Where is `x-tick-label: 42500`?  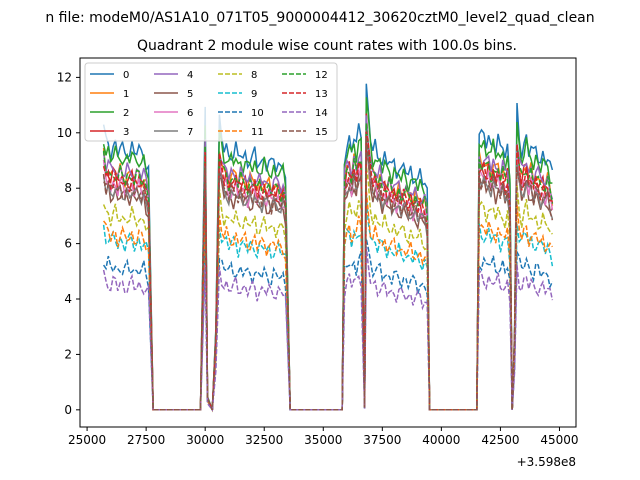
x-tick-label: 42500 is located at coordinates (500, 440).